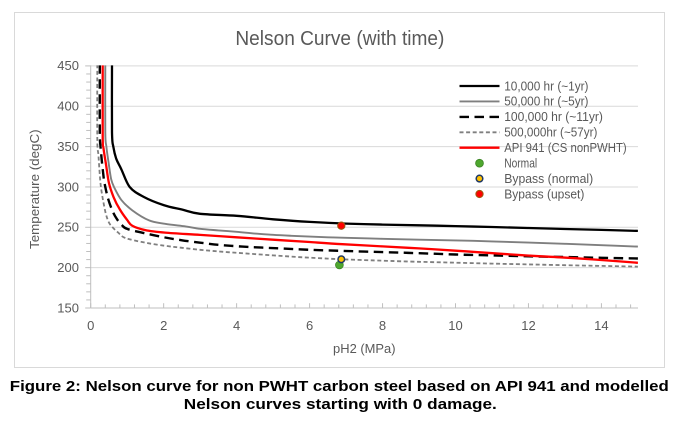 This screenshot has width=692, height=434. I want to click on svg-text: 150, so click(68, 307).